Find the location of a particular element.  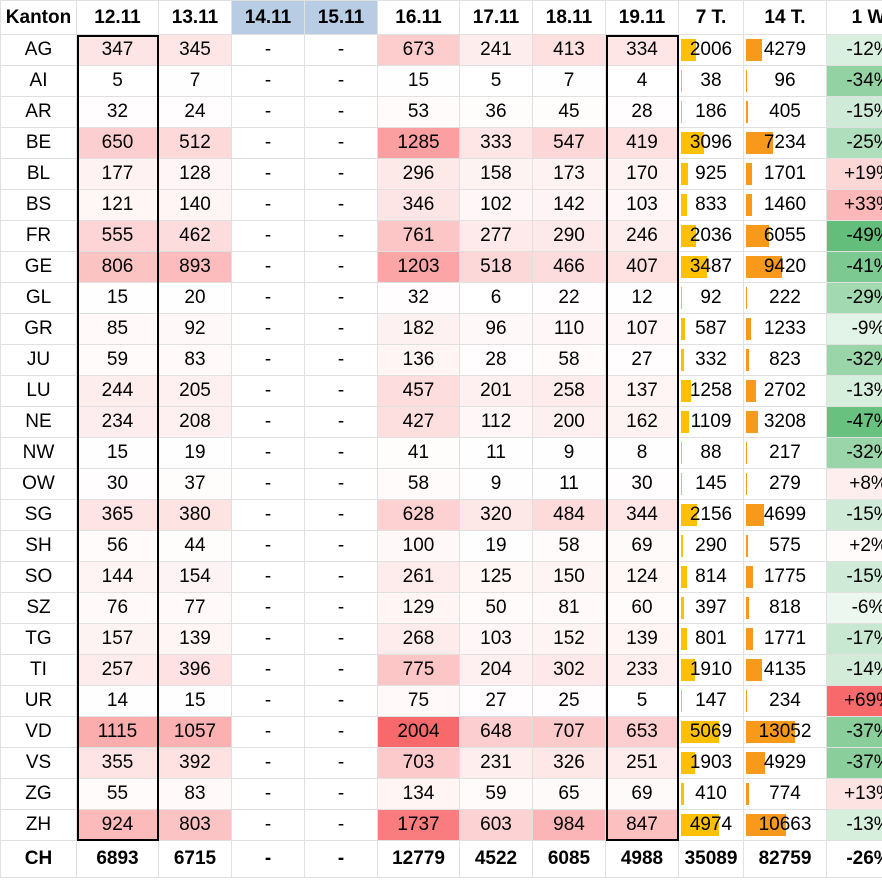

weekly-change-cell: -6% is located at coordinates (854, 608).